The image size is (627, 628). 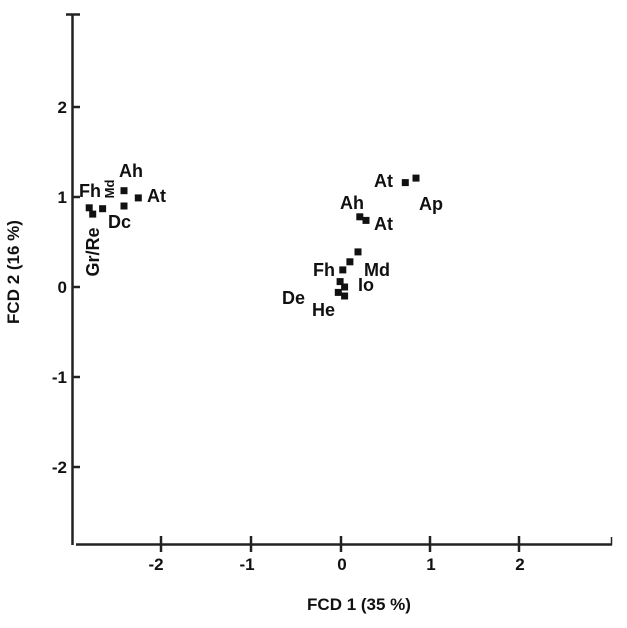 I want to click on point-label-ap: Ap, so click(x=431, y=204).